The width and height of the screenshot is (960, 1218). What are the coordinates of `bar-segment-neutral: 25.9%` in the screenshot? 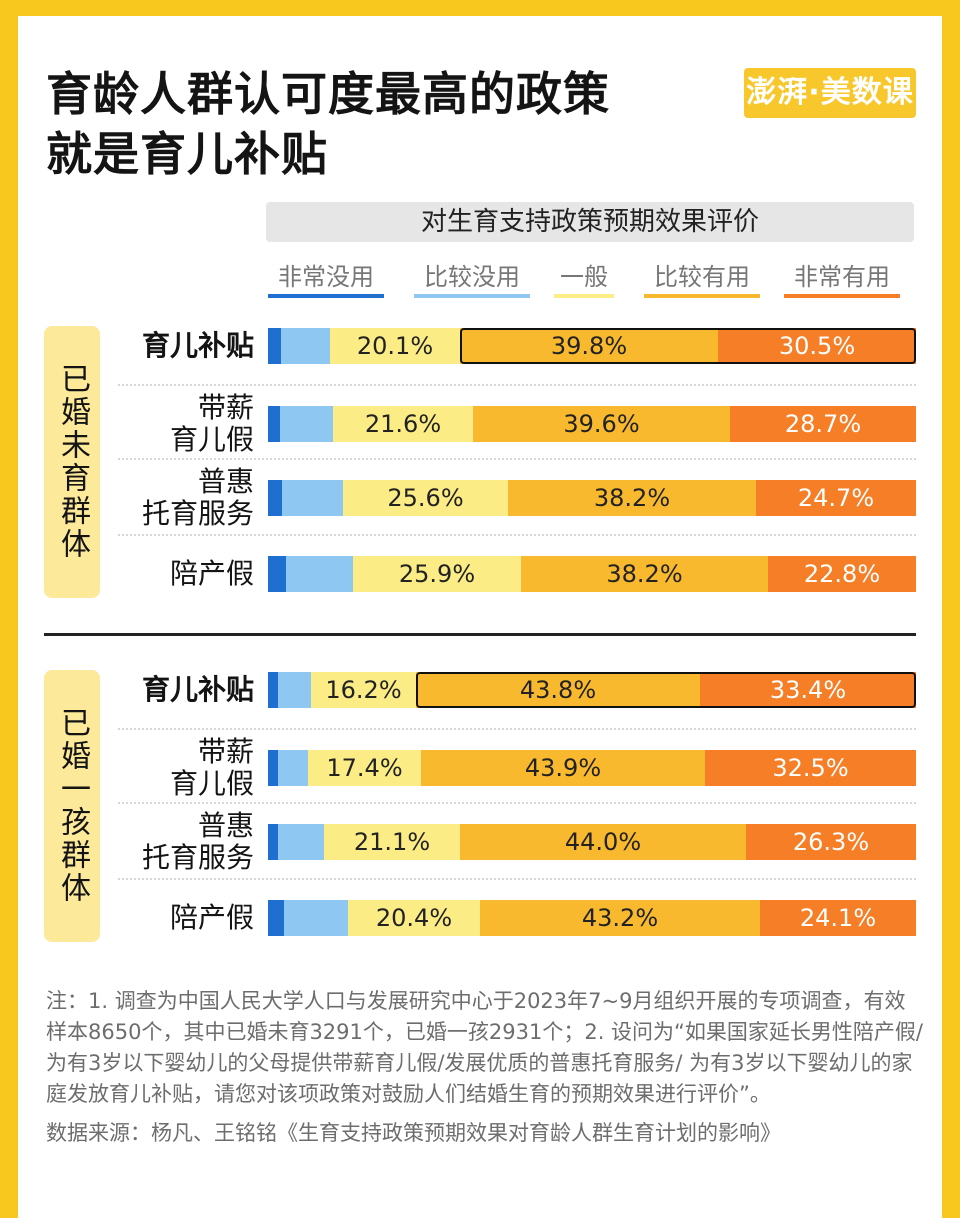 It's located at (437, 574).